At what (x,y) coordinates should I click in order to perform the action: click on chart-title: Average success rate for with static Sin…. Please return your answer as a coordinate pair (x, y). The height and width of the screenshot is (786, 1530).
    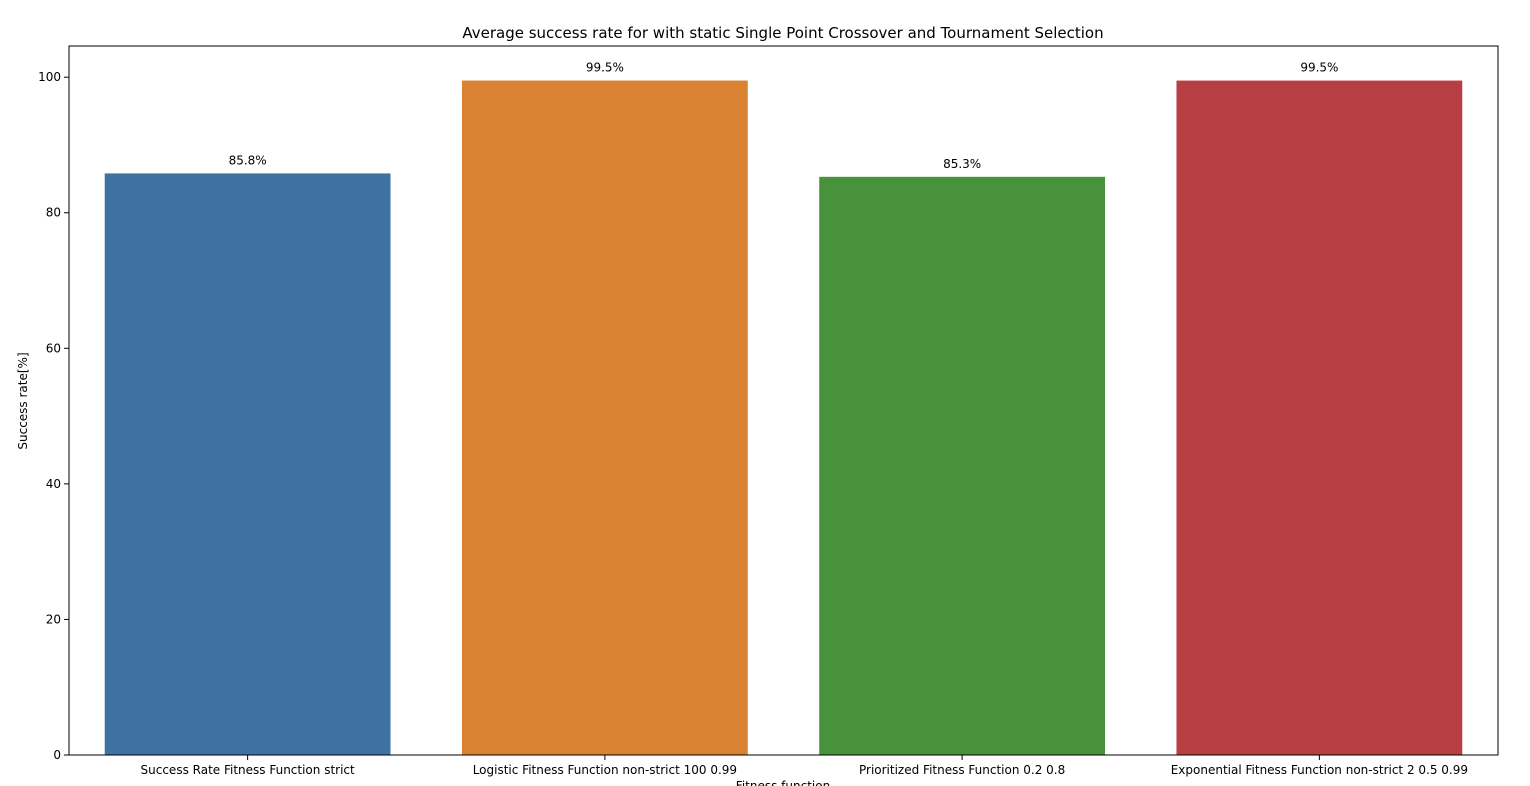
    Looking at the image, I should click on (782, 33).